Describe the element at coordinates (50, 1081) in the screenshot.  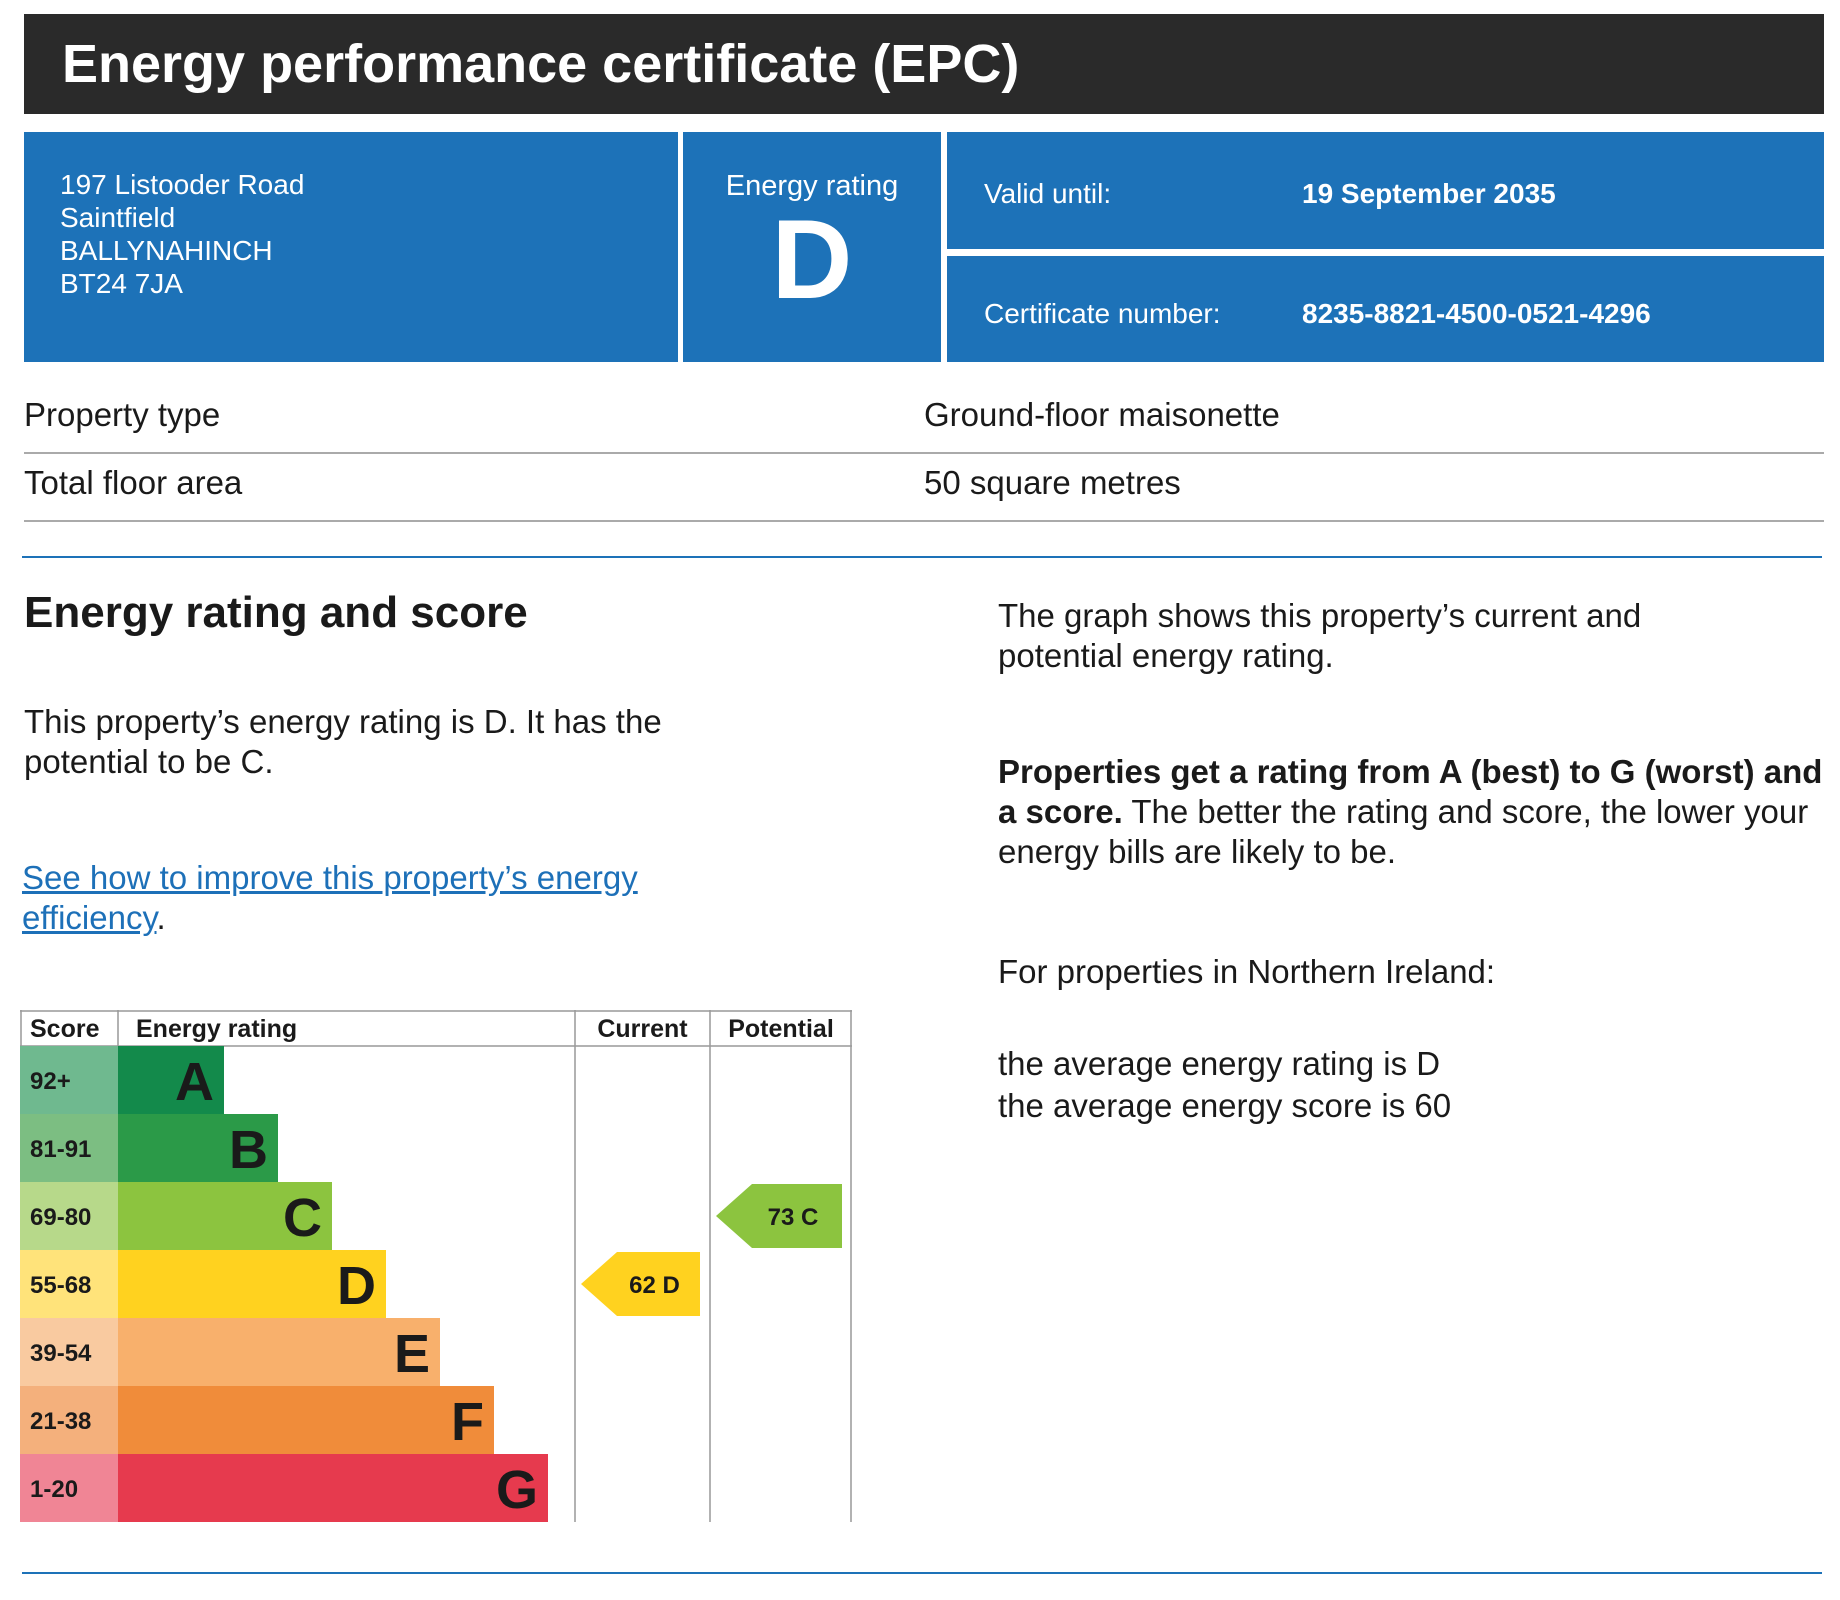
I see `chart-score-range: 92+` at that location.